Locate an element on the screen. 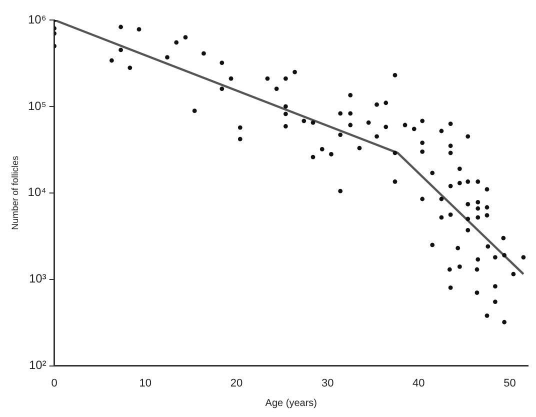 The width and height of the screenshot is (536, 417). y-tick-label: 10⁶ is located at coordinates (37, 19).